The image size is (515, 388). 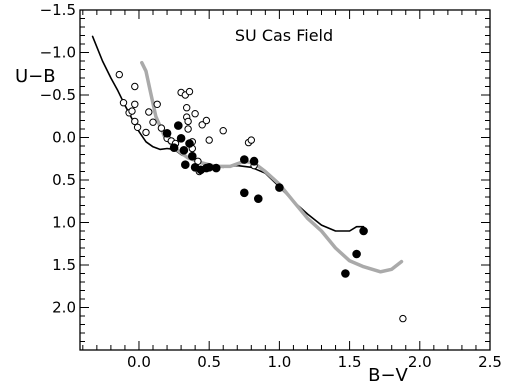 I want to click on x-tick-label: 2.5, so click(x=490, y=362).